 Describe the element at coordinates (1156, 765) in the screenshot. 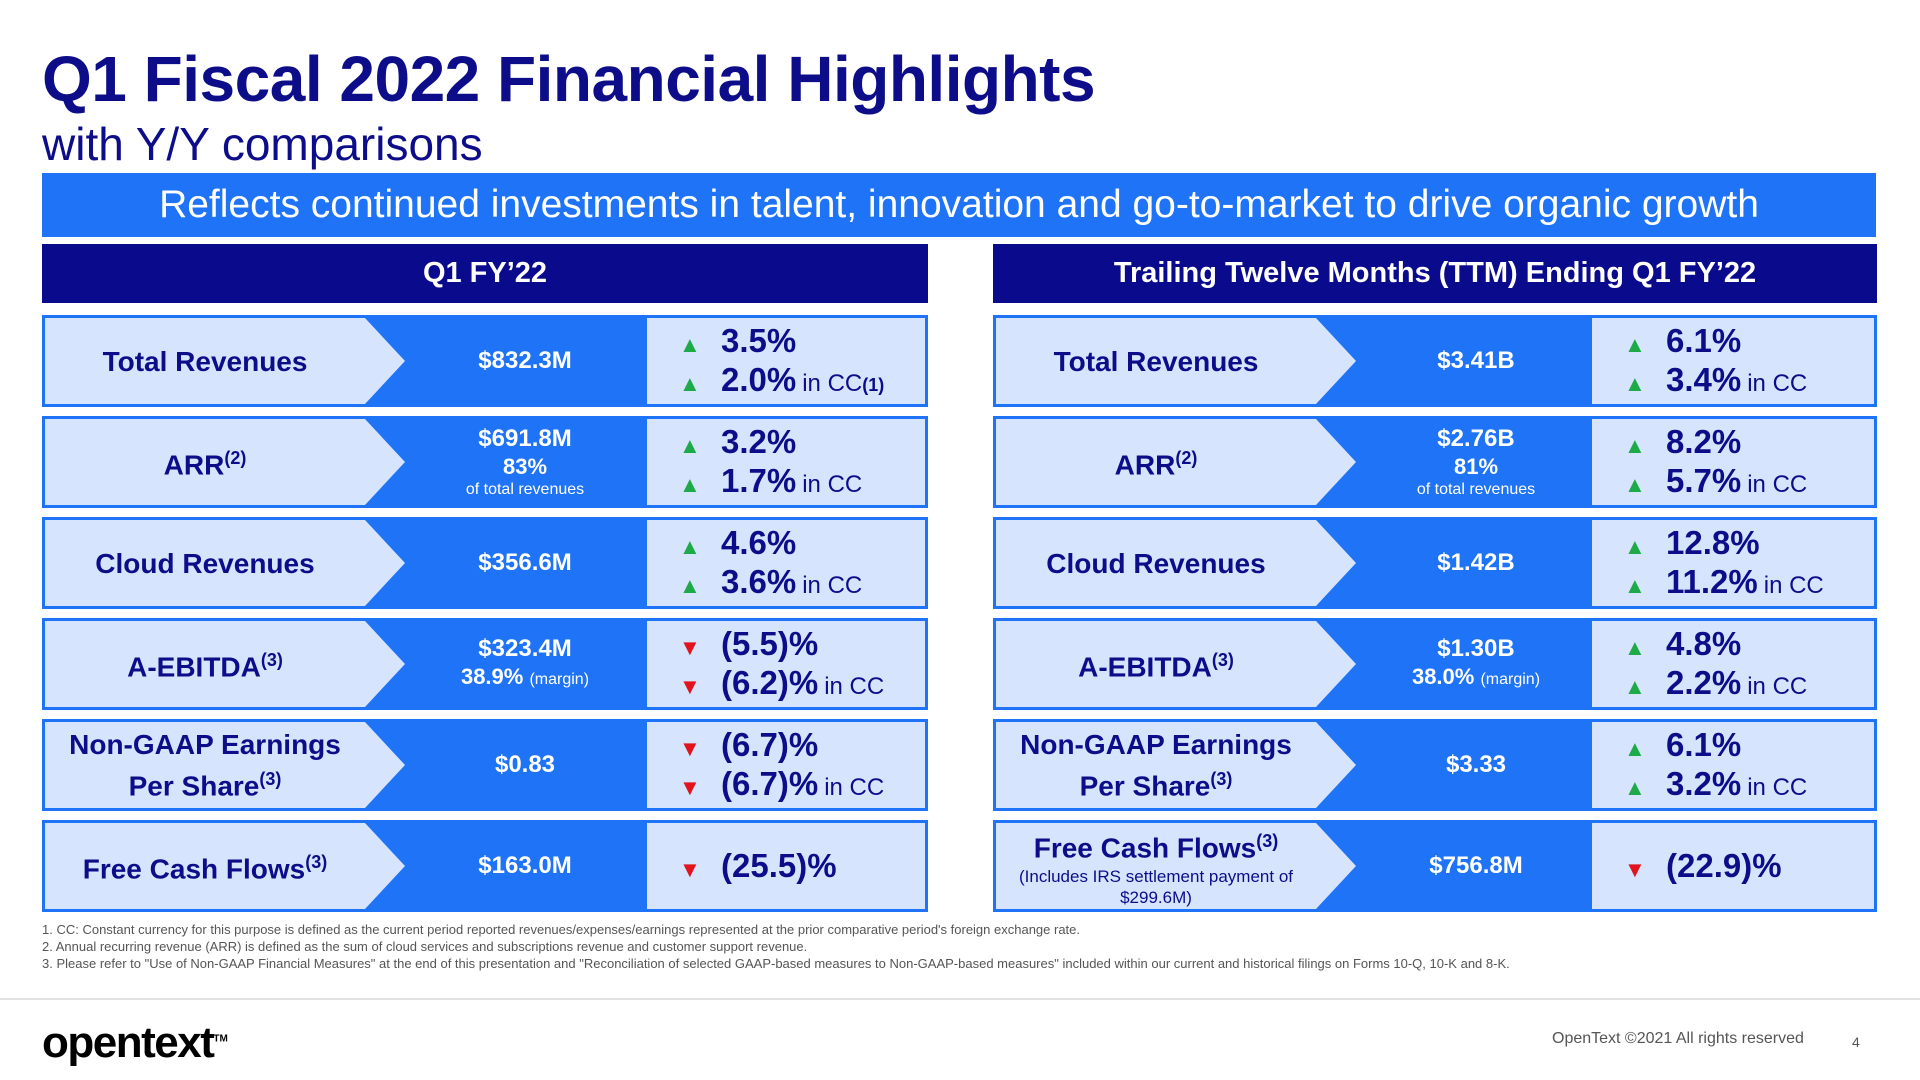

I see `metric-label: Non-GAAP Earnings Per Share(3)` at that location.